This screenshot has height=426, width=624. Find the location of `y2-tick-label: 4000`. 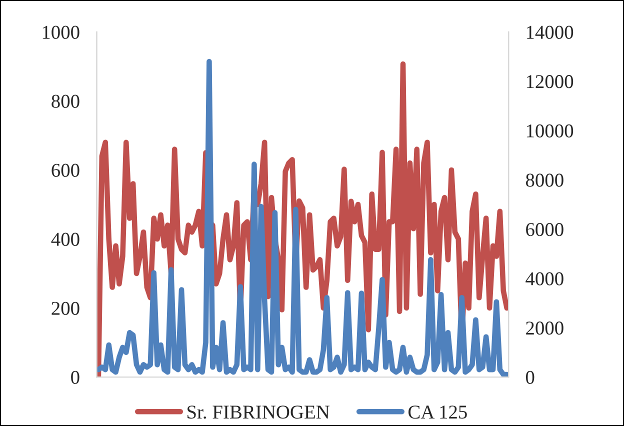

y2-tick-label: 4000 is located at coordinates (545, 279).